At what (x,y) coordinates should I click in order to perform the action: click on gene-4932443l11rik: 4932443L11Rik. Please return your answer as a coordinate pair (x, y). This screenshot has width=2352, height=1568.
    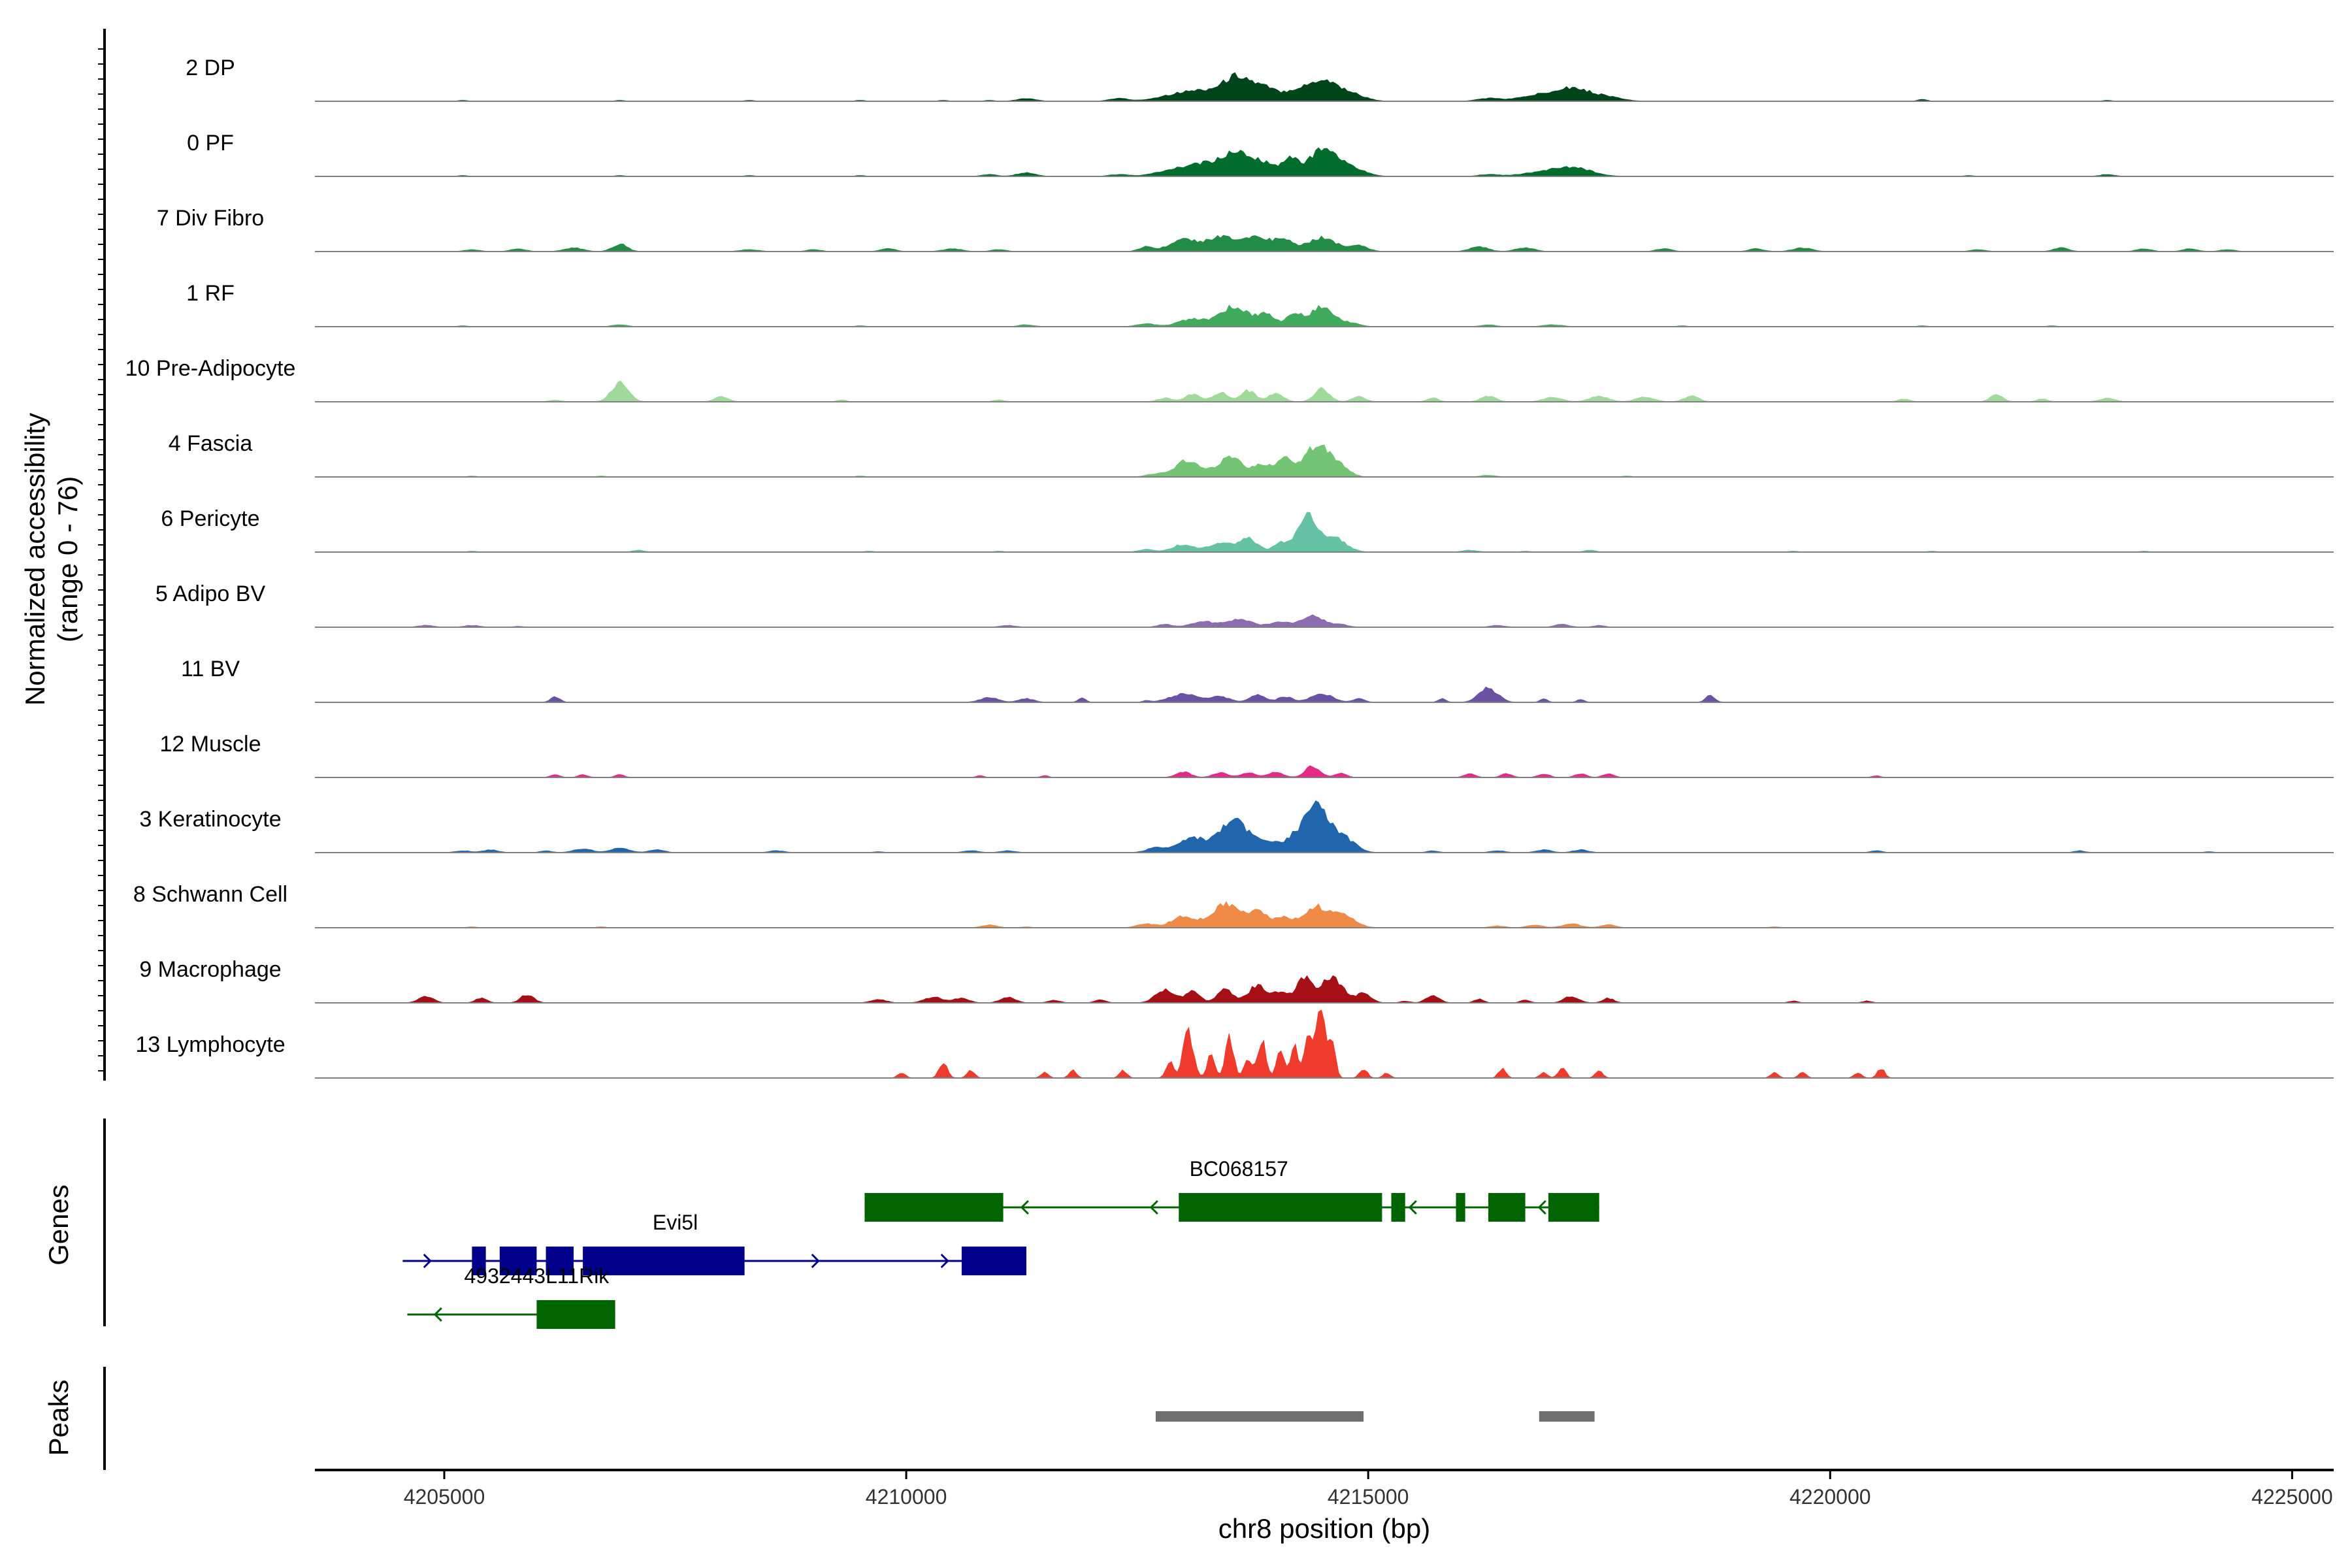
    Looking at the image, I should click on (511, 1296).